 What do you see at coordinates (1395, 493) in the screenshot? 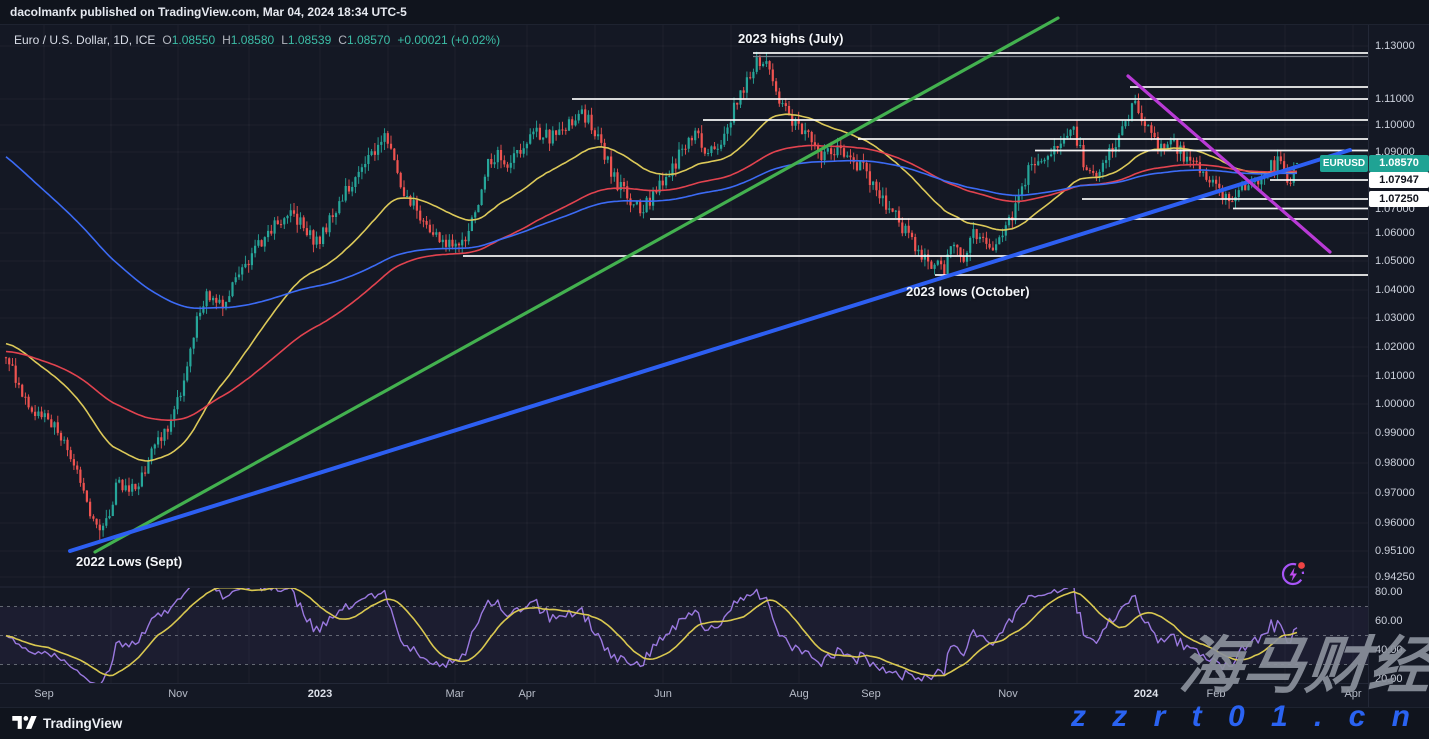
I see `price-axis-label: 0.97000` at bounding box center [1395, 493].